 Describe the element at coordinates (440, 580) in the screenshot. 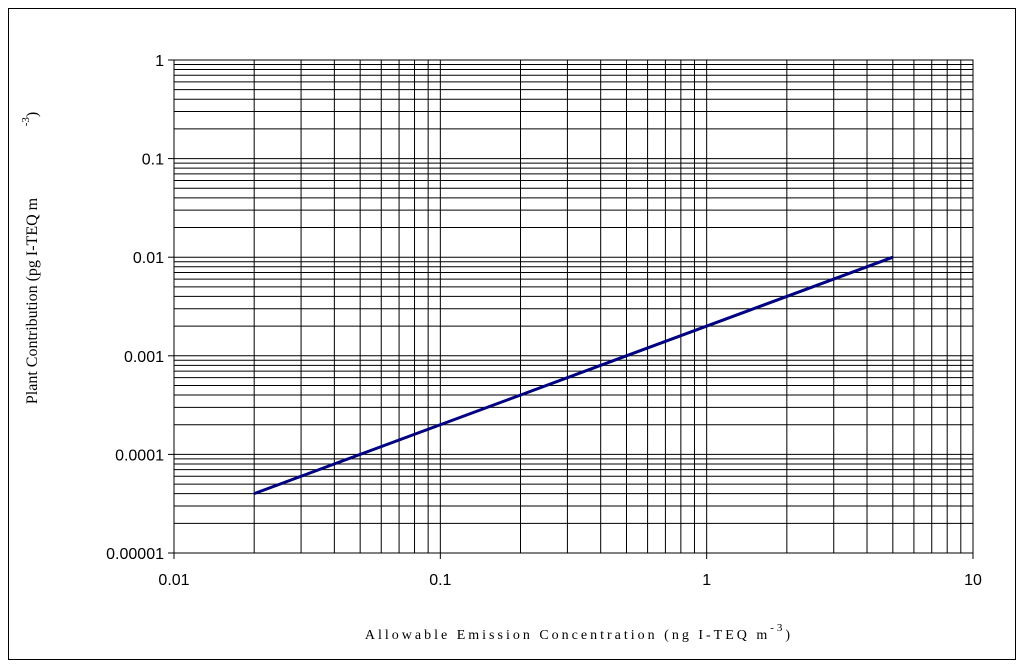

I see `x-tick-label: 0.1` at that location.